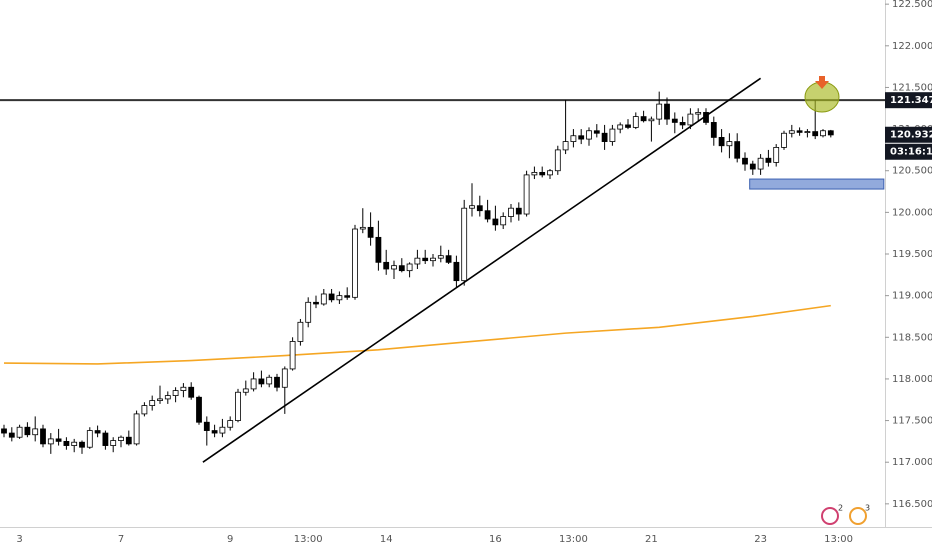 The image size is (932, 550). Describe the element at coordinates (867, 508) in the screenshot. I see `badge-count: 3` at that location.